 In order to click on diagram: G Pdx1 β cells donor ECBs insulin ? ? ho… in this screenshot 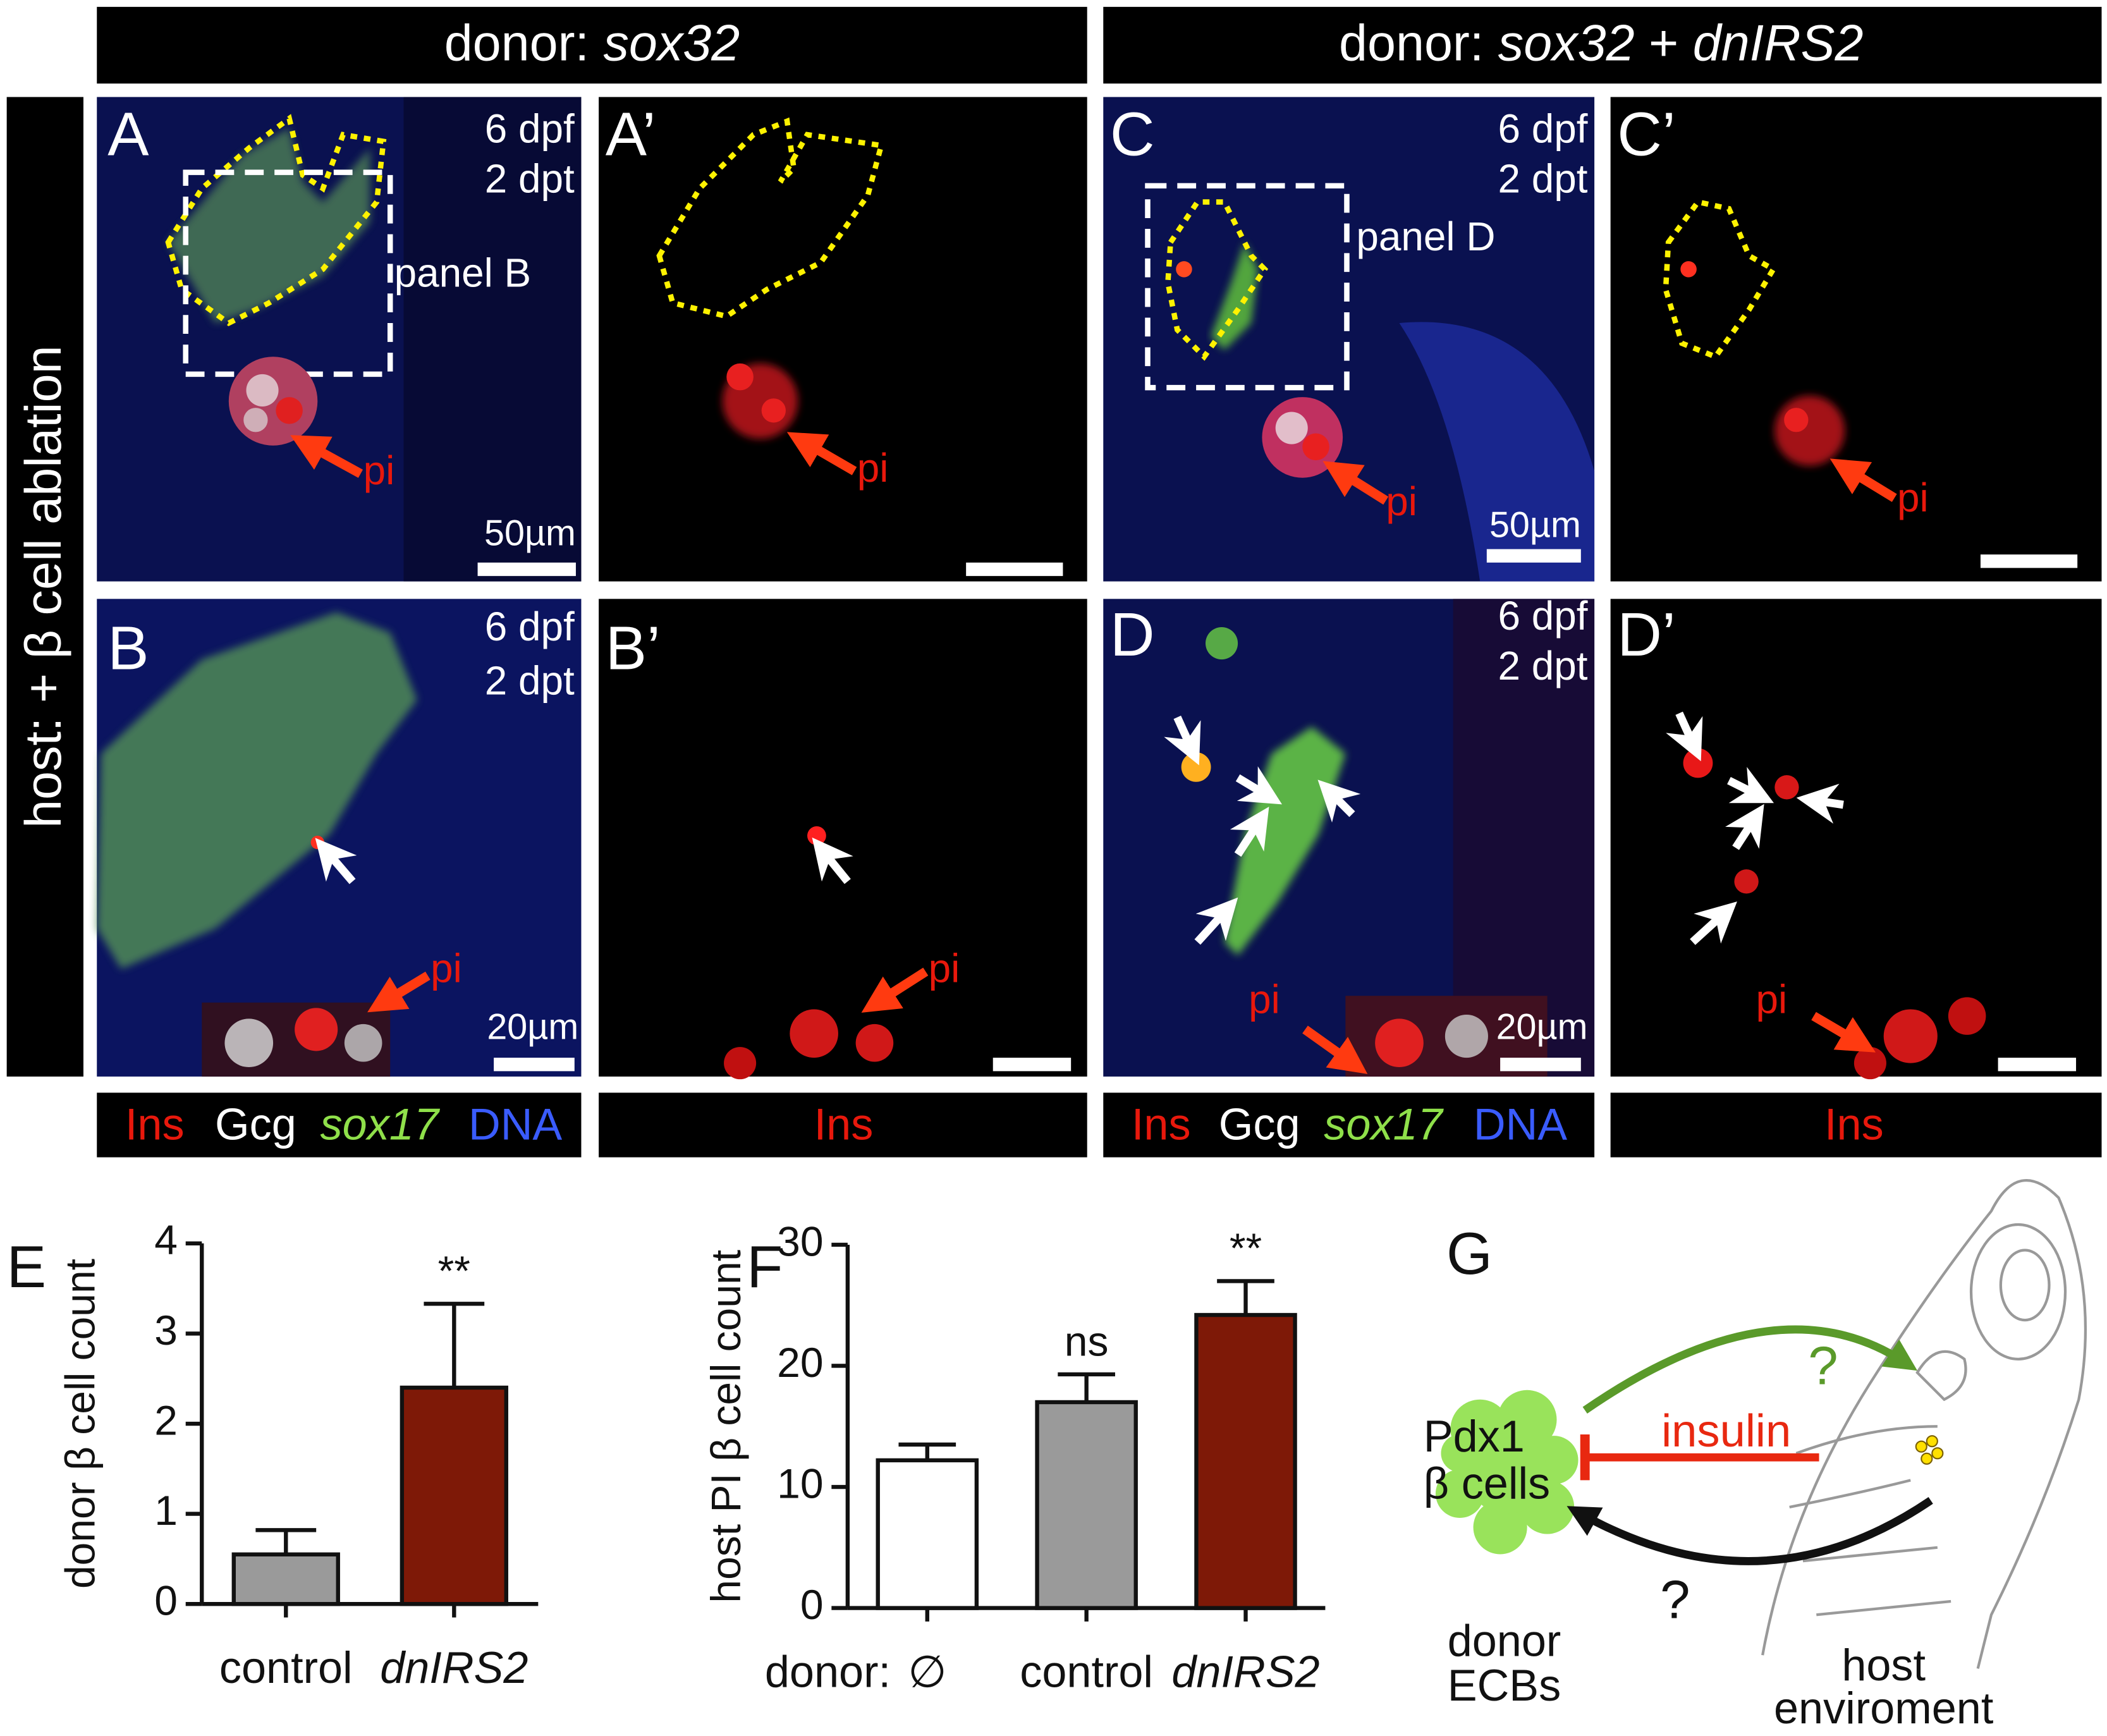, I will do `click(1755, 1456)`.